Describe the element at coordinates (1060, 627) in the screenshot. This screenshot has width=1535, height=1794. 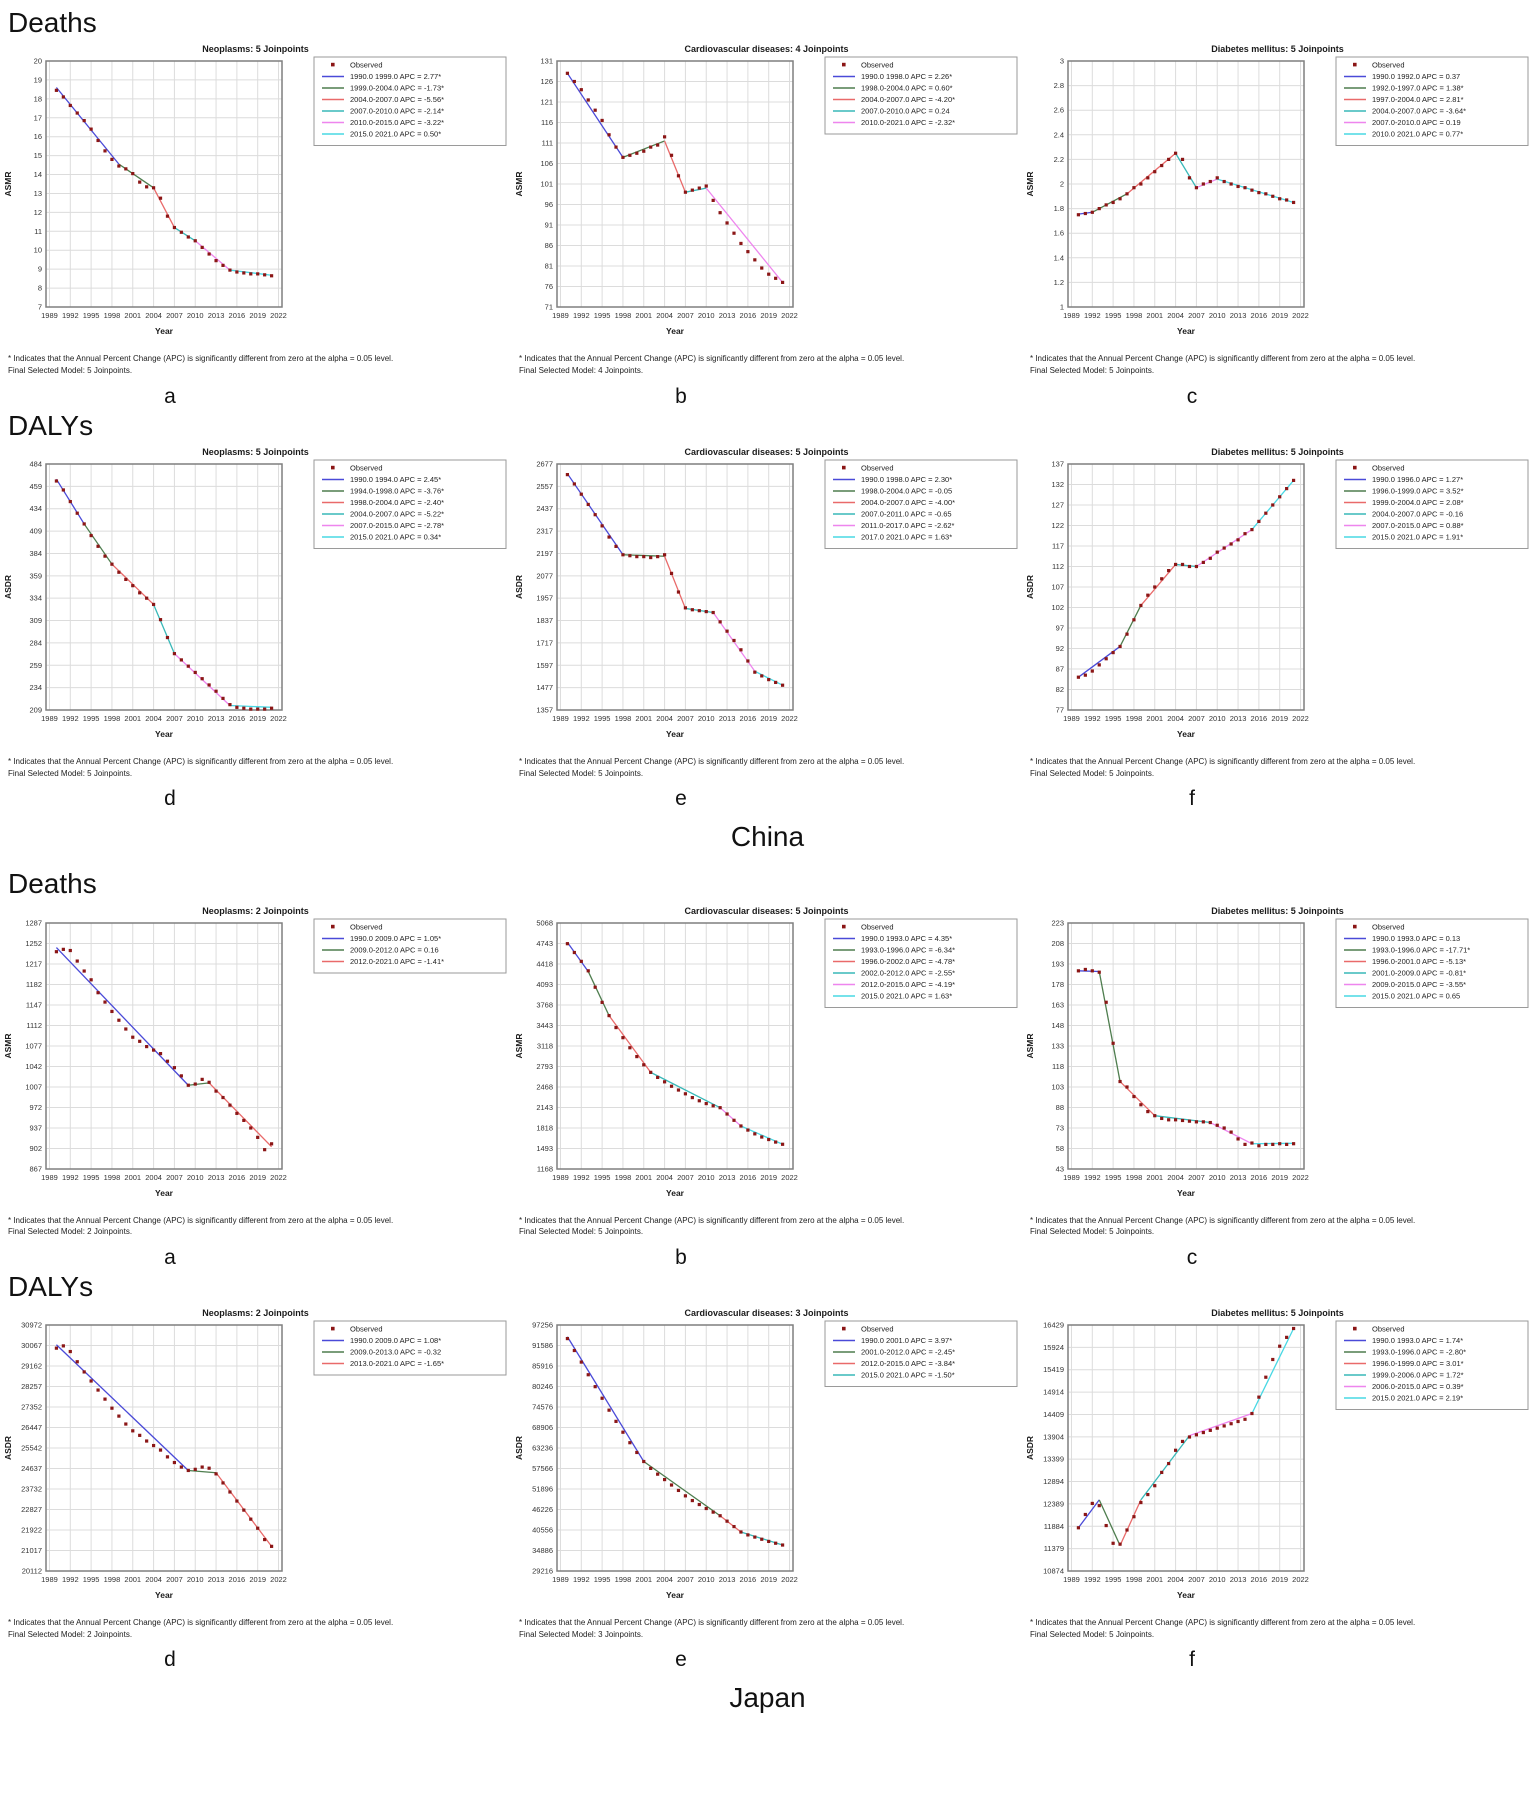
I see `svg-text: 97` at that location.